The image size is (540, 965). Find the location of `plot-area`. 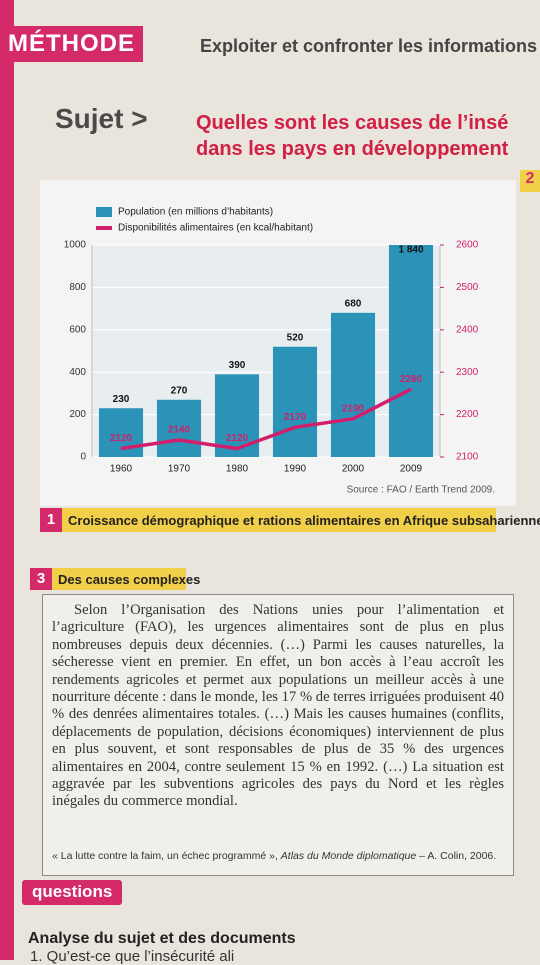

plot-area is located at coordinates (266, 351).